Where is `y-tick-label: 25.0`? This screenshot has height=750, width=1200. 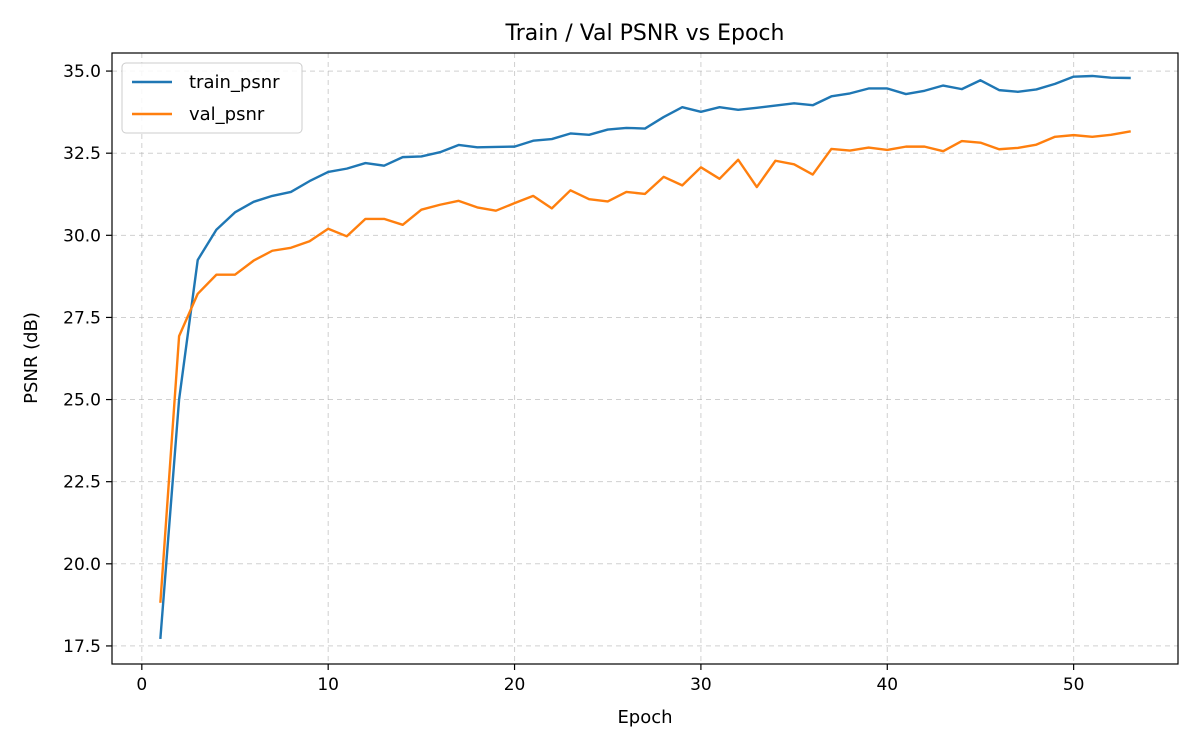
y-tick-label: 25.0 is located at coordinates (82, 401).